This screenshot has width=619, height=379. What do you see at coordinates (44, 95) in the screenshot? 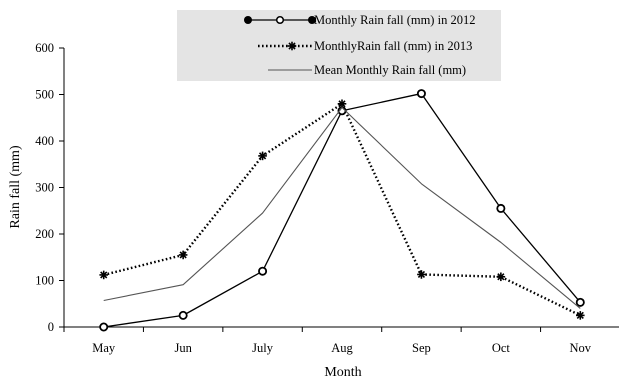
I see `y-tick-label: 500` at bounding box center [44, 95].